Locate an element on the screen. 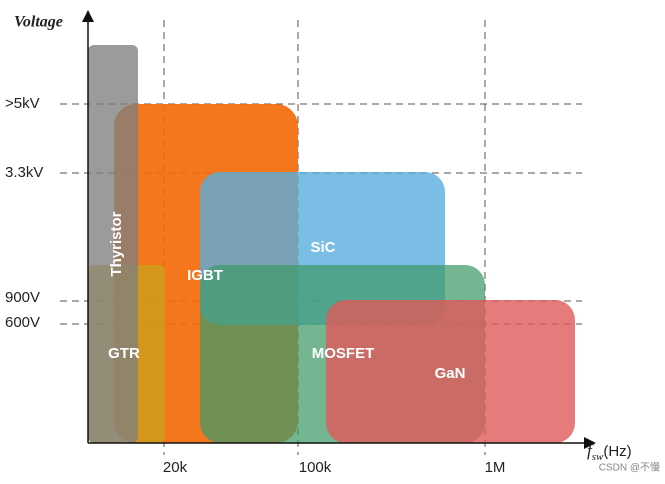  x-level-label: 20k is located at coordinates (175, 467).